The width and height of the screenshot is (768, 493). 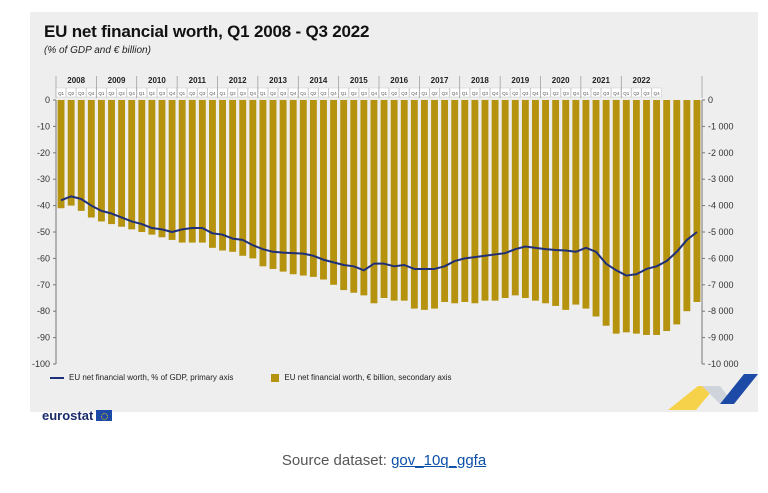 What do you see at coordinates (721, 126) in the screenshot?
I see `right-tick-label: -1 000` at bounding box center [721, 126].